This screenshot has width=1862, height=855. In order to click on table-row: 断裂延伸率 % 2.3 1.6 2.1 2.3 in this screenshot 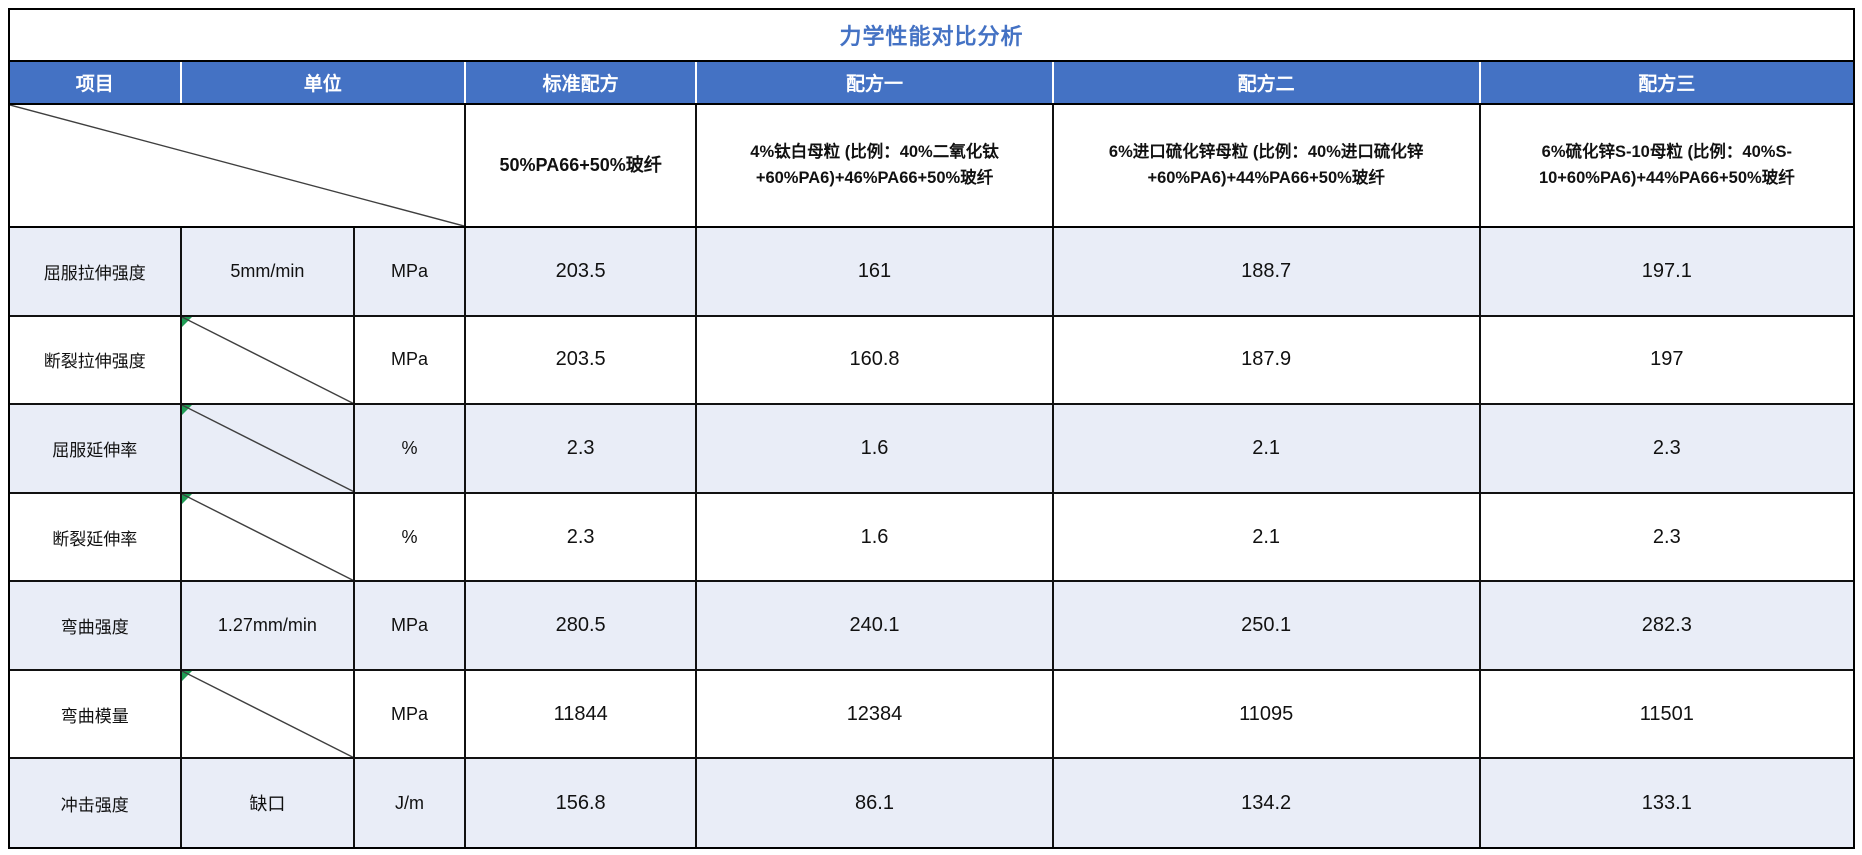, I will do `click(931, 538)`.